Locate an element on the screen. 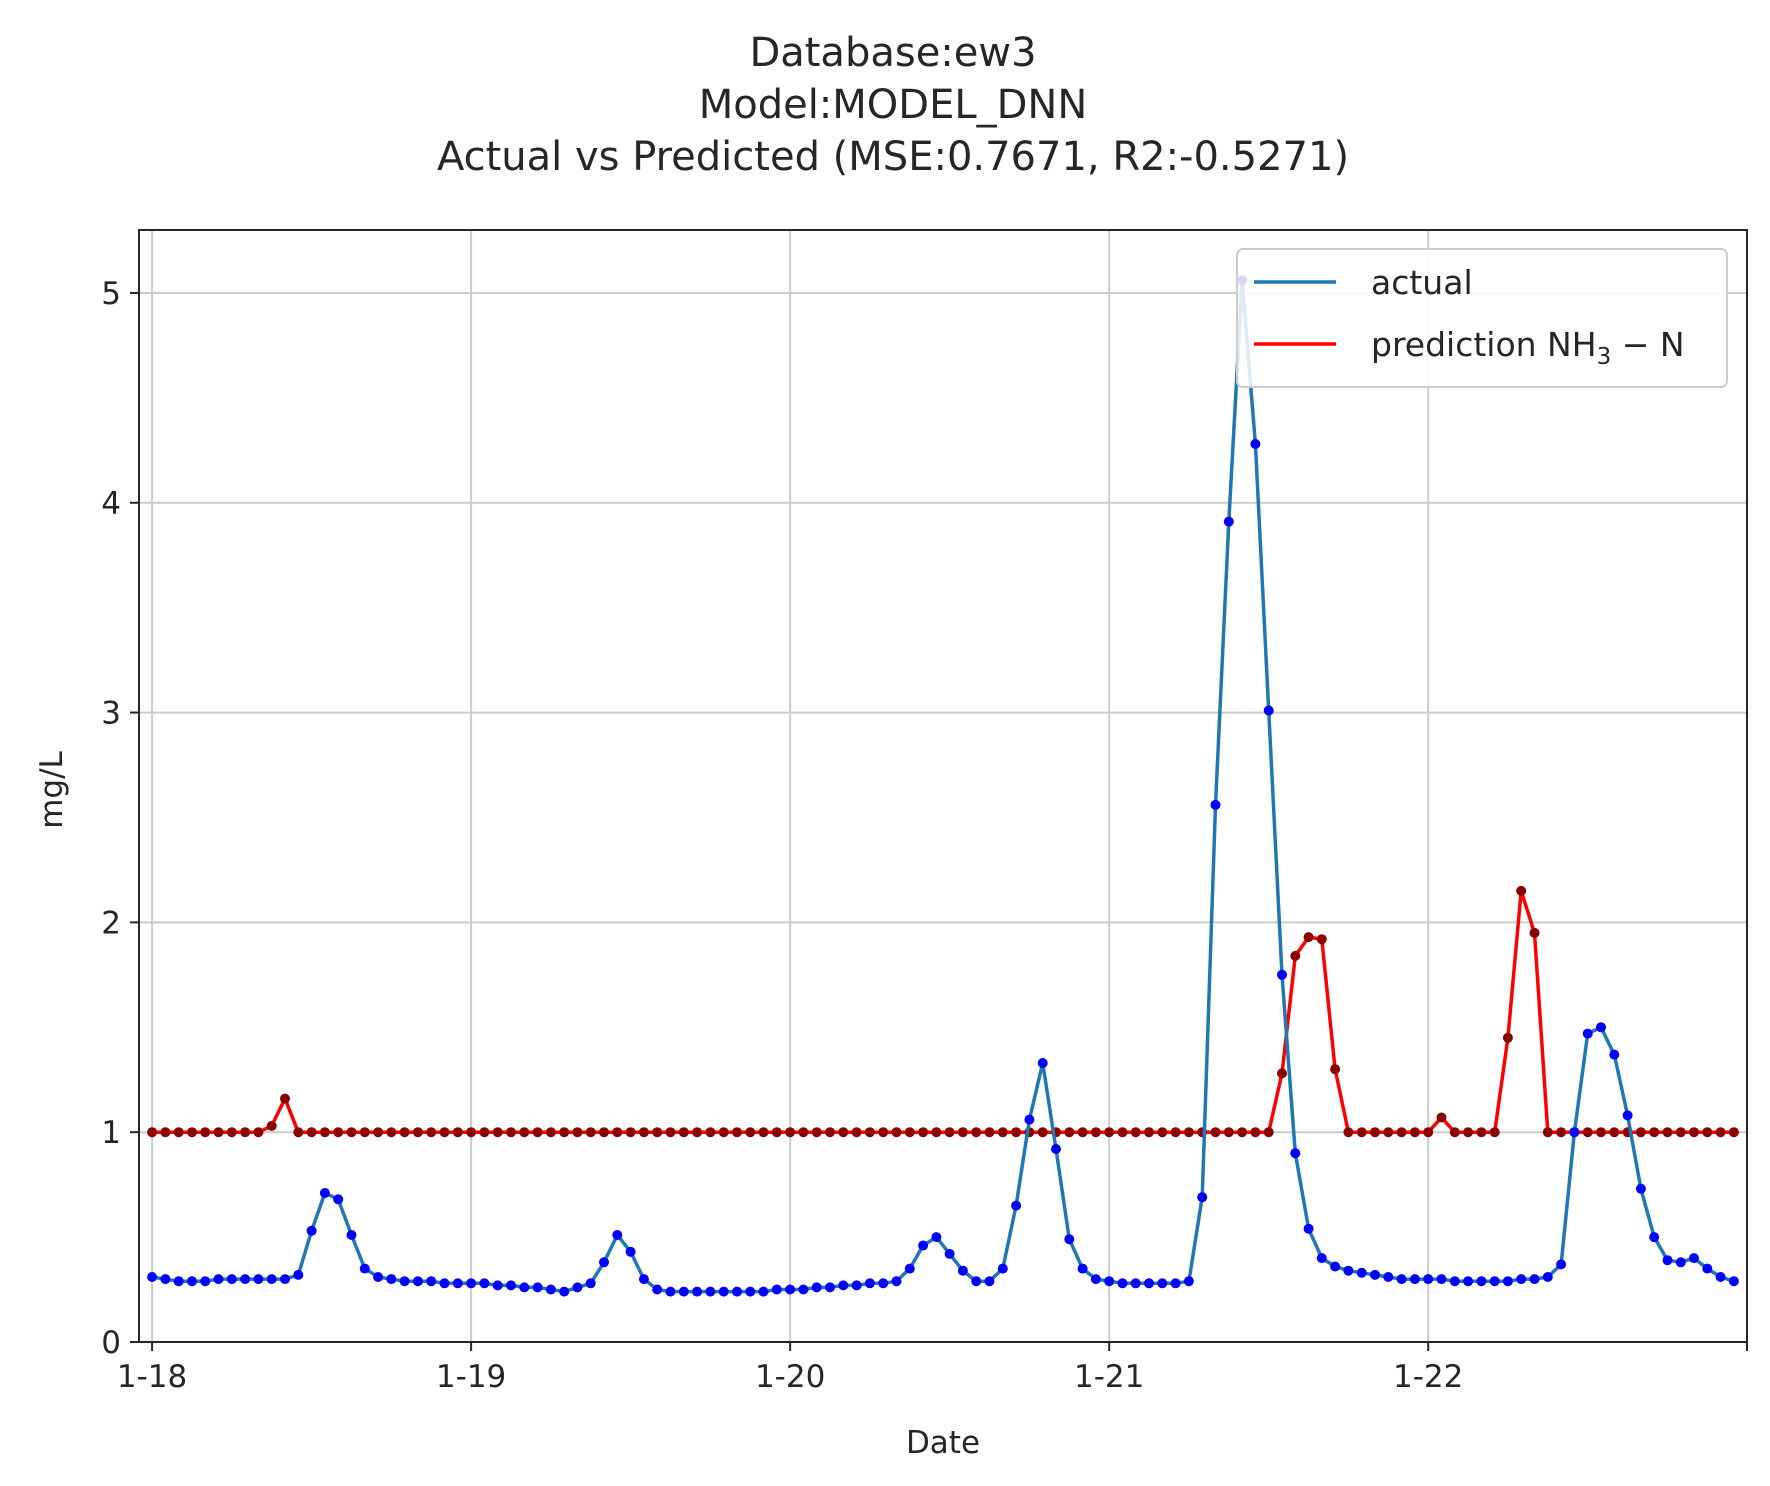  y-axis-label: mg/L is located at coordinates (52, 789).